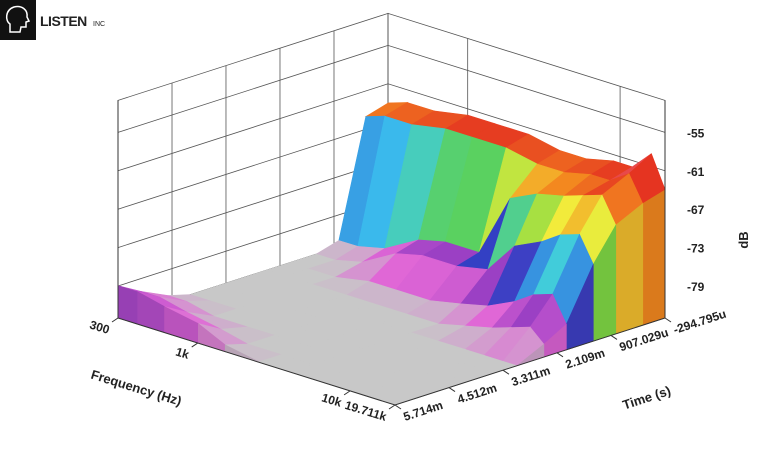 This screenshot has width=765, height=458. Describe the element at coordinates (99, 24) in the screenshot. I see `logo-suffix: INC` at that location.